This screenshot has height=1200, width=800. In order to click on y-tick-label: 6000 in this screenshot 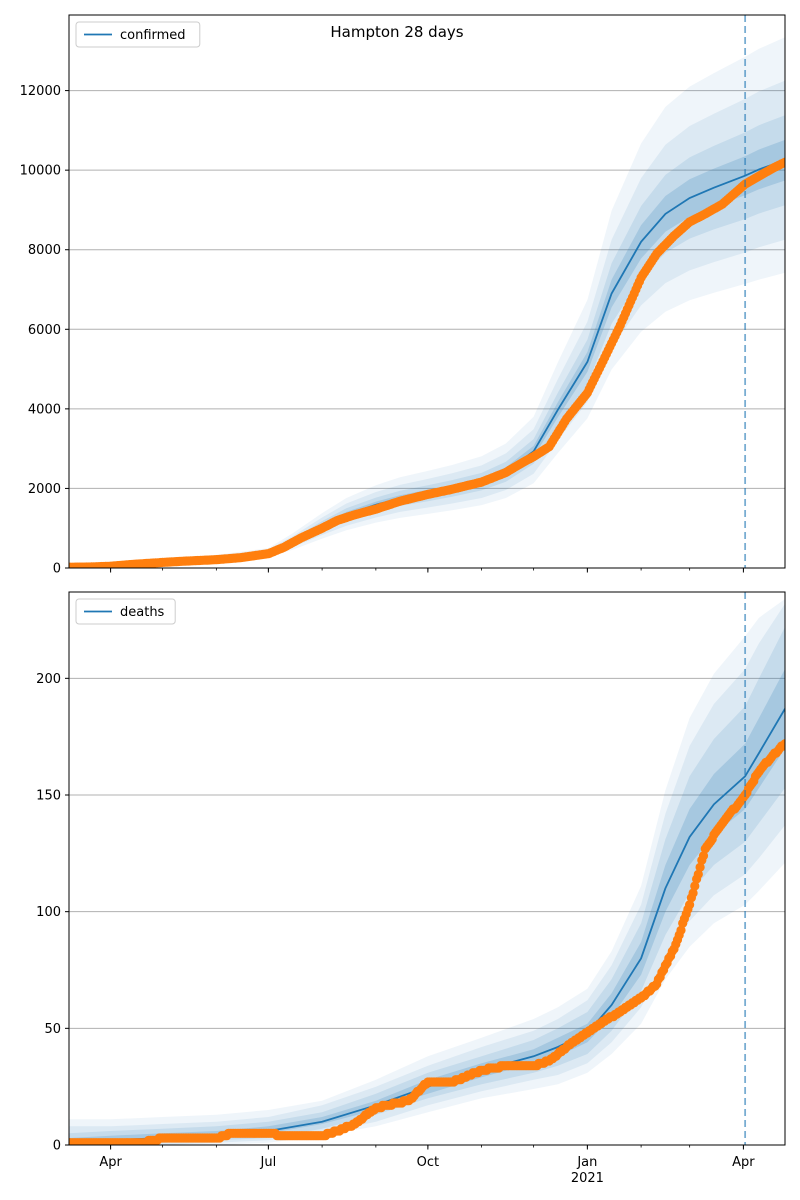, I will do `click(44, 330)`.